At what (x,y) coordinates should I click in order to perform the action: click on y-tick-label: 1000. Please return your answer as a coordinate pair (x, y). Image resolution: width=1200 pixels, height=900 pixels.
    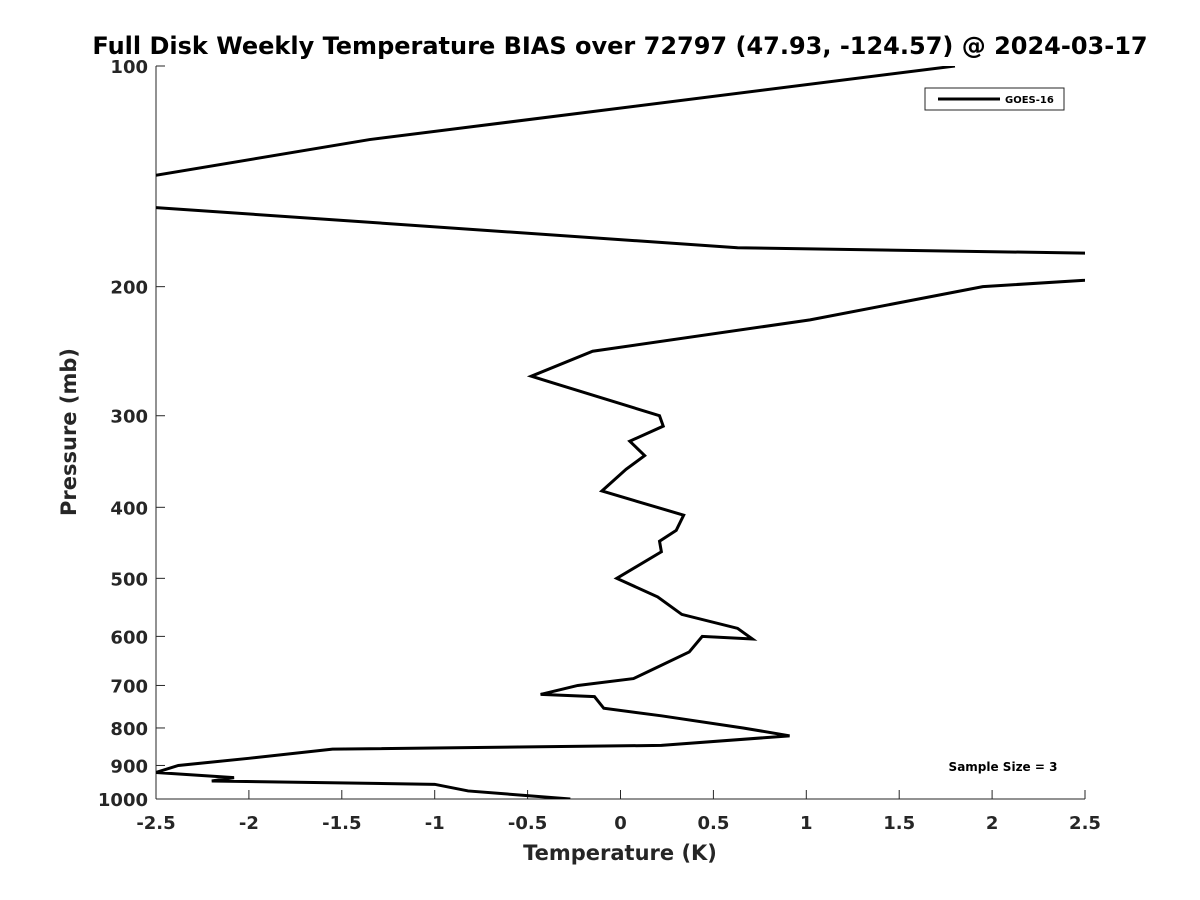
    Looking at the image, I should click on (123, 800).